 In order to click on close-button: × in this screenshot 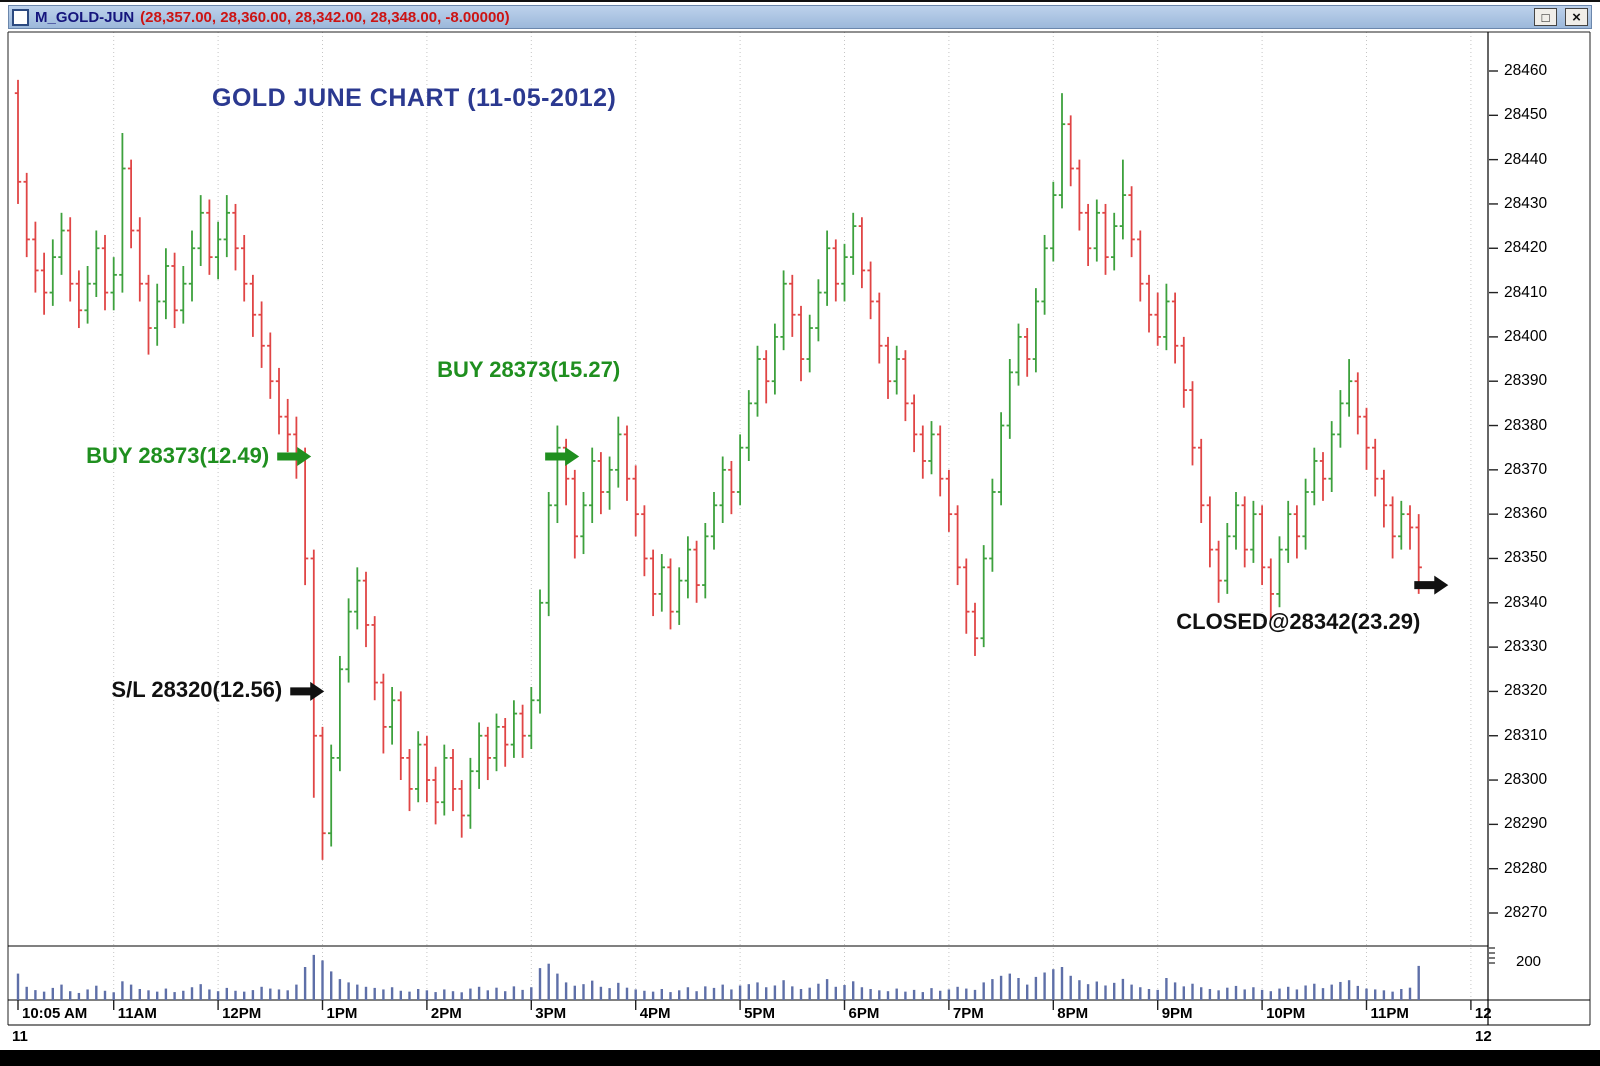, I will do `click(1576, 17)`.